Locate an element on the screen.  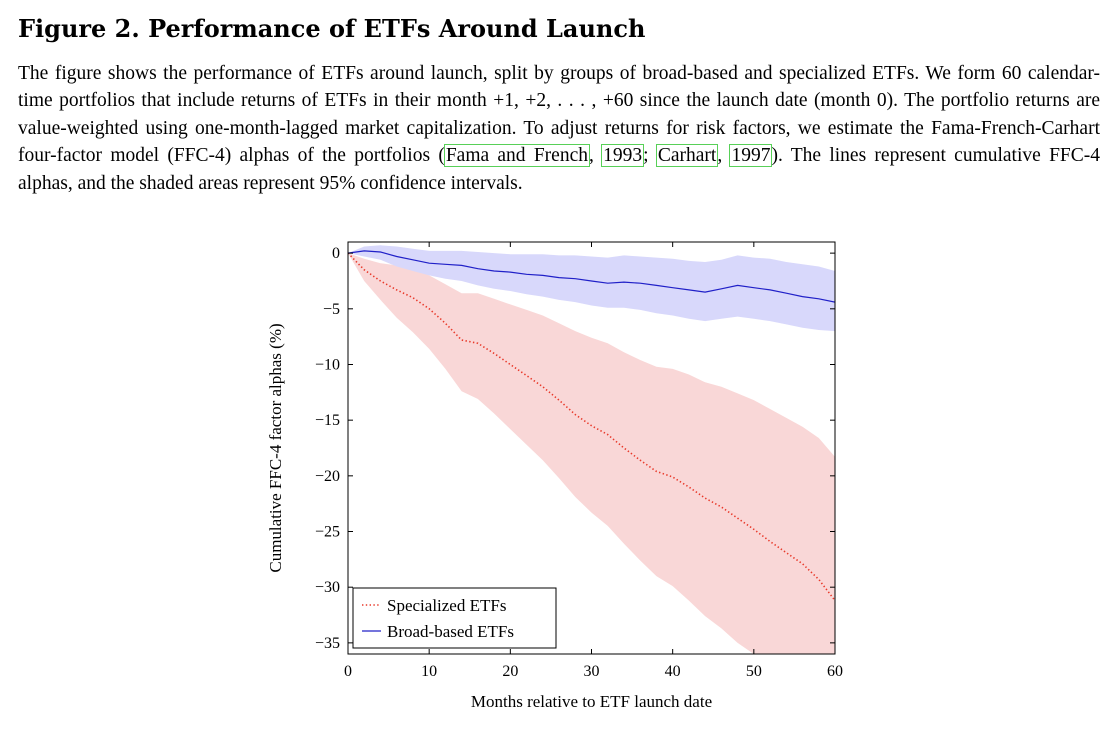
y-tick-label: −20 is located at coordinates (327, 476).